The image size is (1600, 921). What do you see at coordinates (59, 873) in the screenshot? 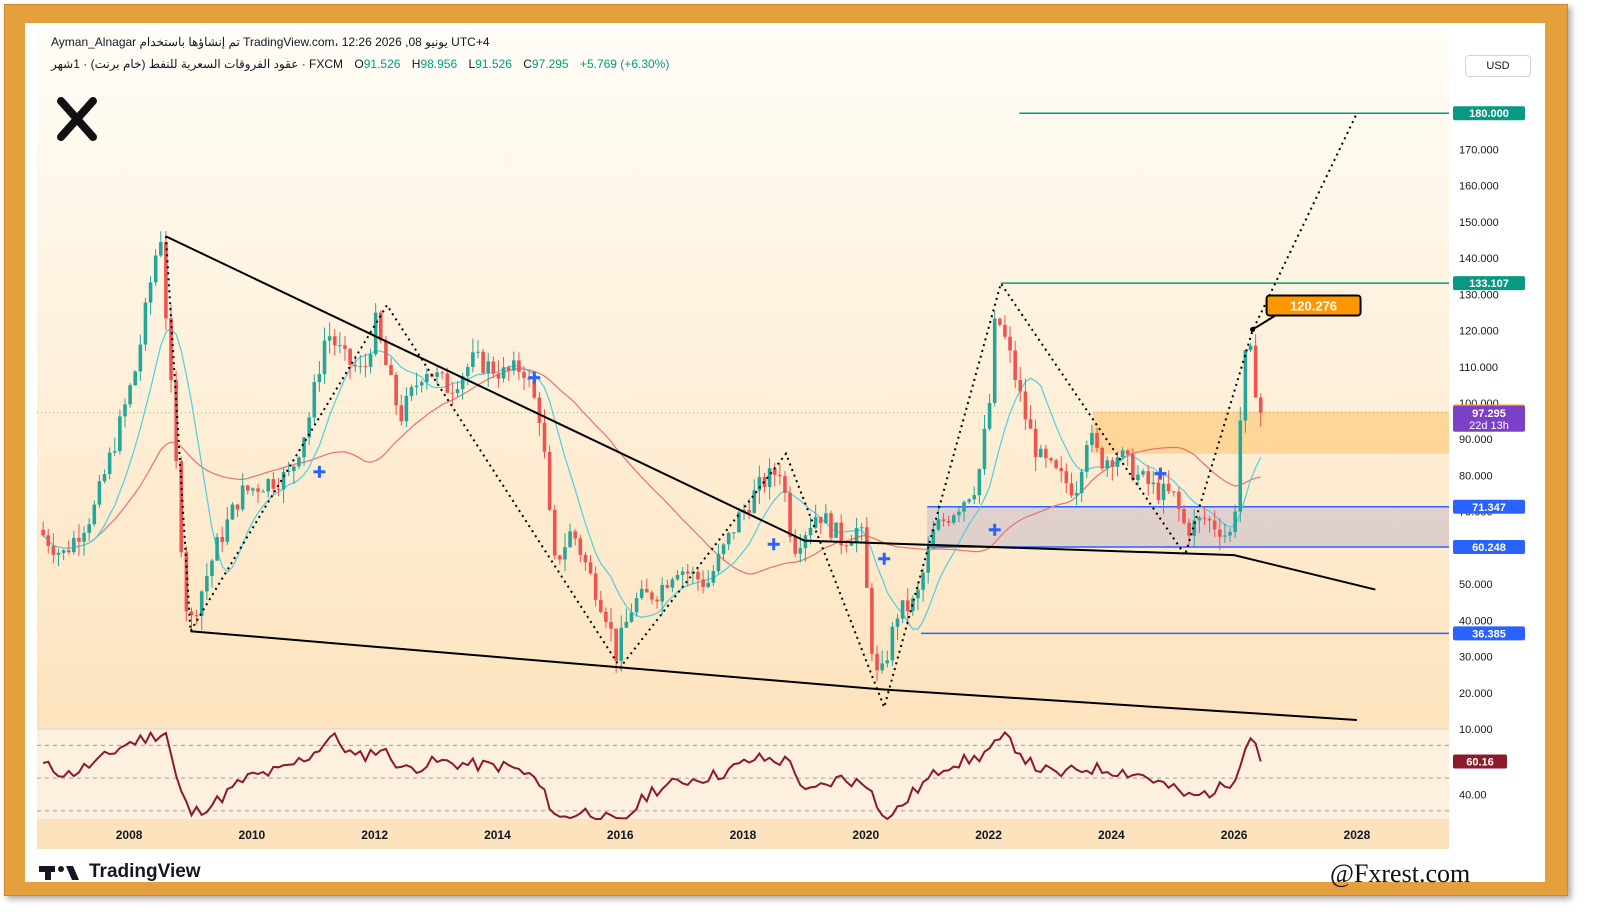
I see `tradingview-icon` at bounding box center [59, 873].